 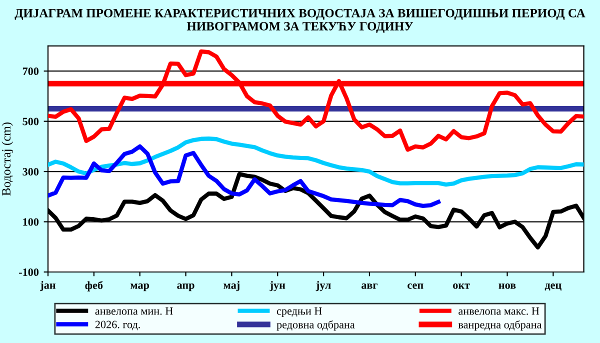 What do you see at coordinates (499, 311) in the screenshot?
I see `legend-label: анвелопа макс. Н` at bounding box center [499, 311].